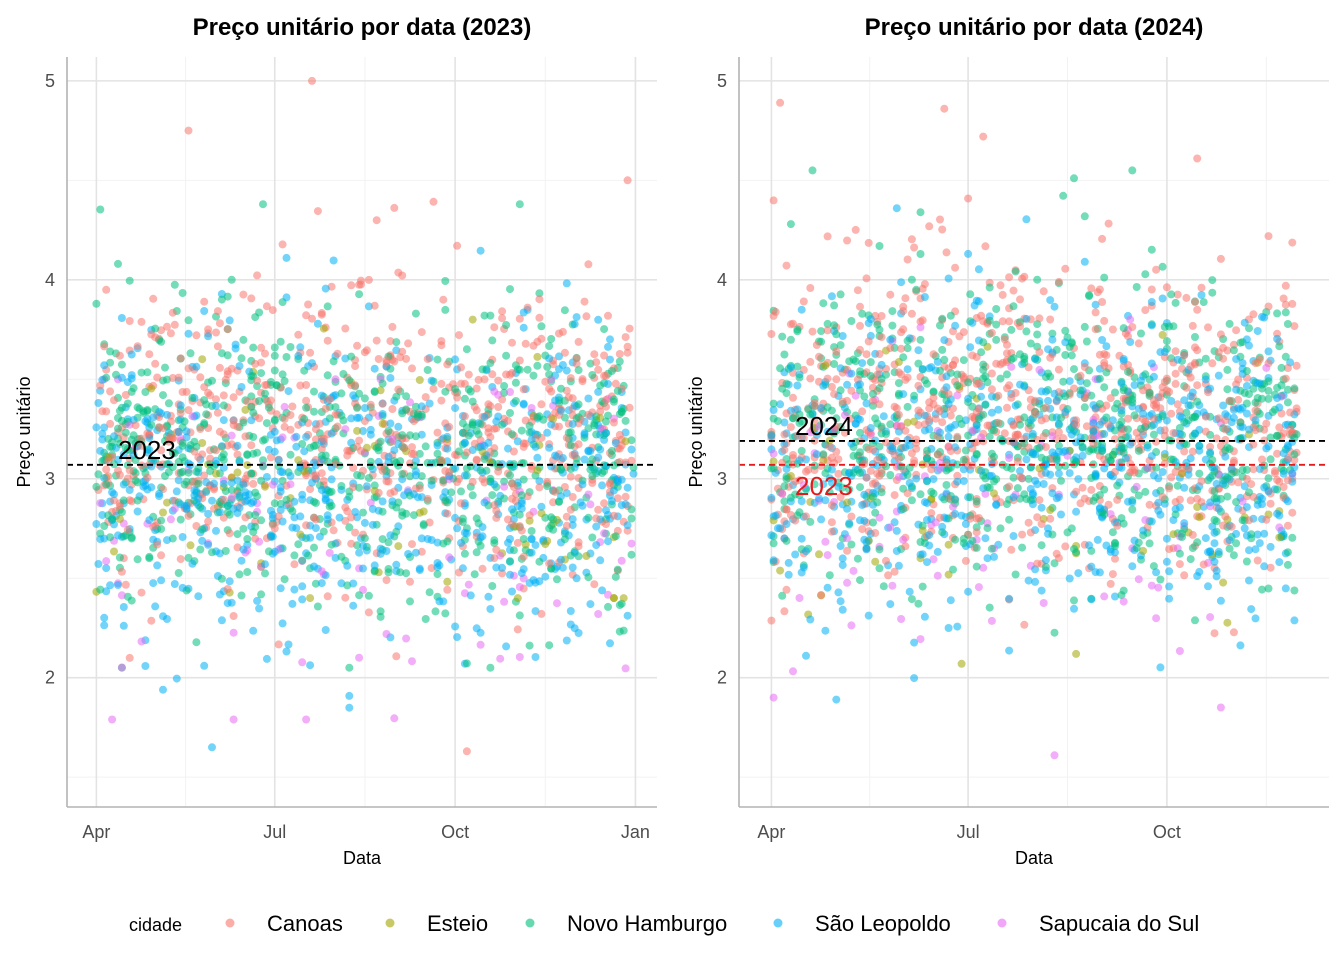 The width and height of the screenshot is (1344, 965). What do you see at coordinates (722, 280) in the screenshot?
I see `y-tick-label: 4` at bounding box center [722, 280].